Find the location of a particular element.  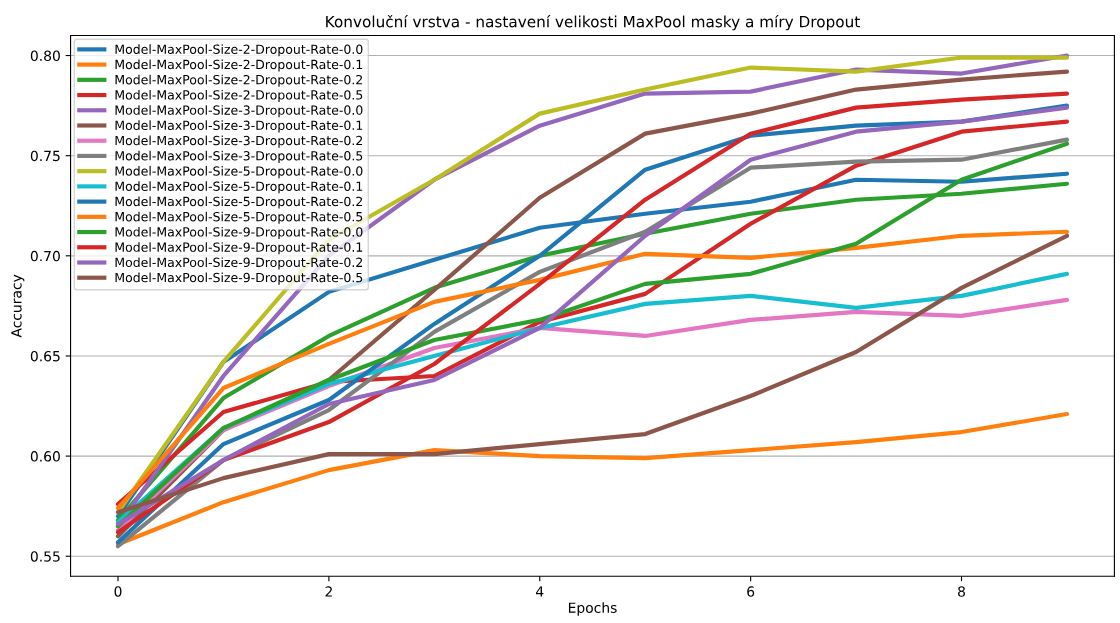

y-axis-title: Accuracy is located at coordinates (18, 306).